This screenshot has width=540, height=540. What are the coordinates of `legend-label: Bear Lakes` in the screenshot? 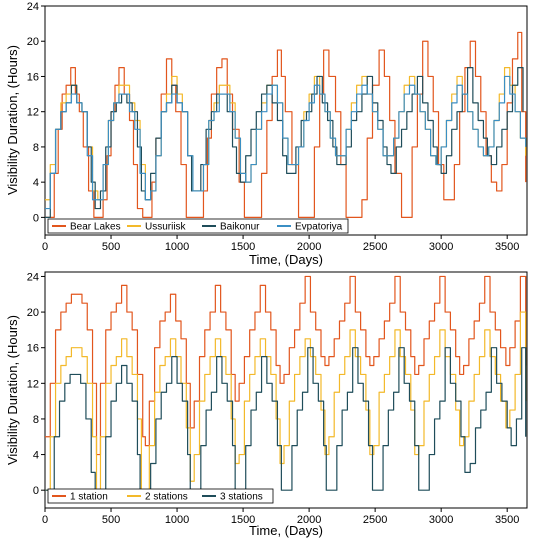 It's located at (95, 227).